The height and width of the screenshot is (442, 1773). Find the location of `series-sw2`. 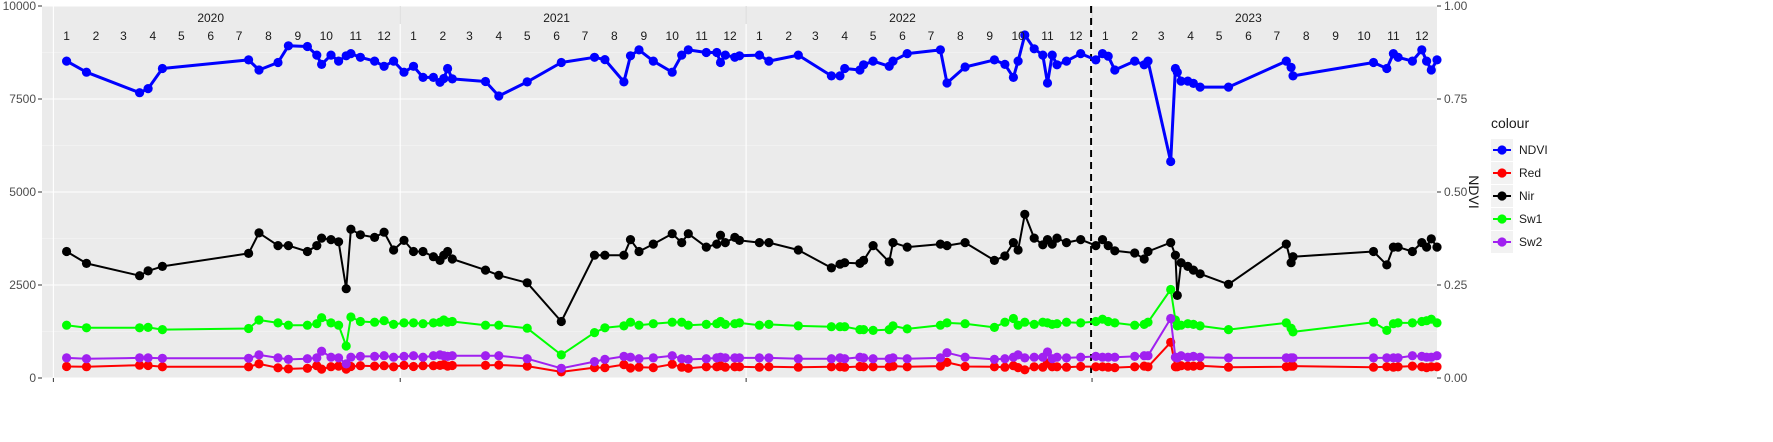

series-sw2 is located at coordinates (752, 343).